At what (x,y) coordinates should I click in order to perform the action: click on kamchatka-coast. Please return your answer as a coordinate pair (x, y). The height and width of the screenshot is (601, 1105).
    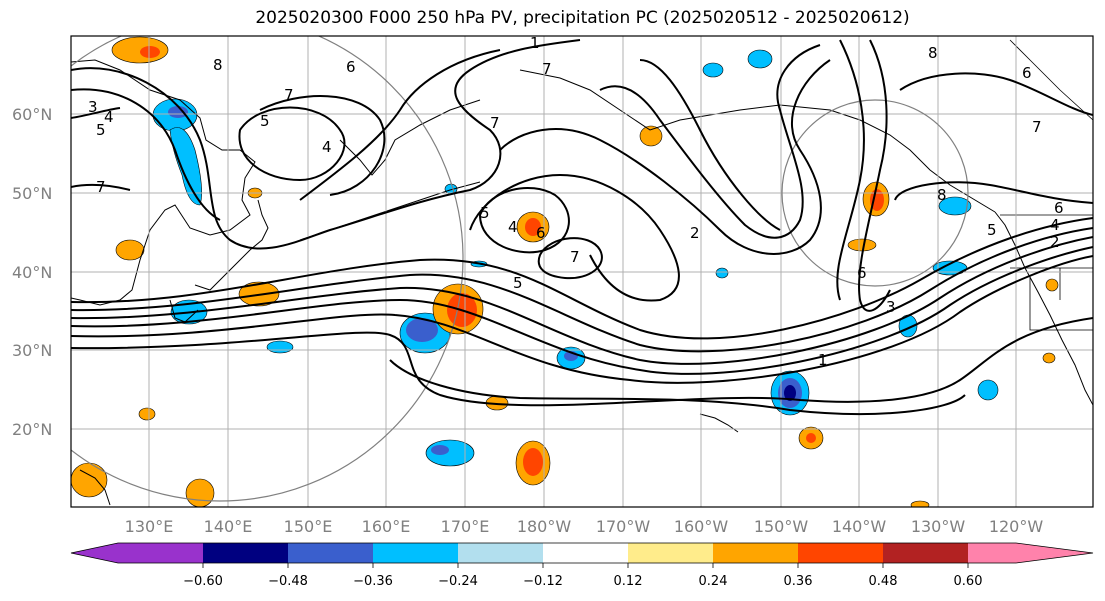
    Looking at the image, I should click on (410, 137).